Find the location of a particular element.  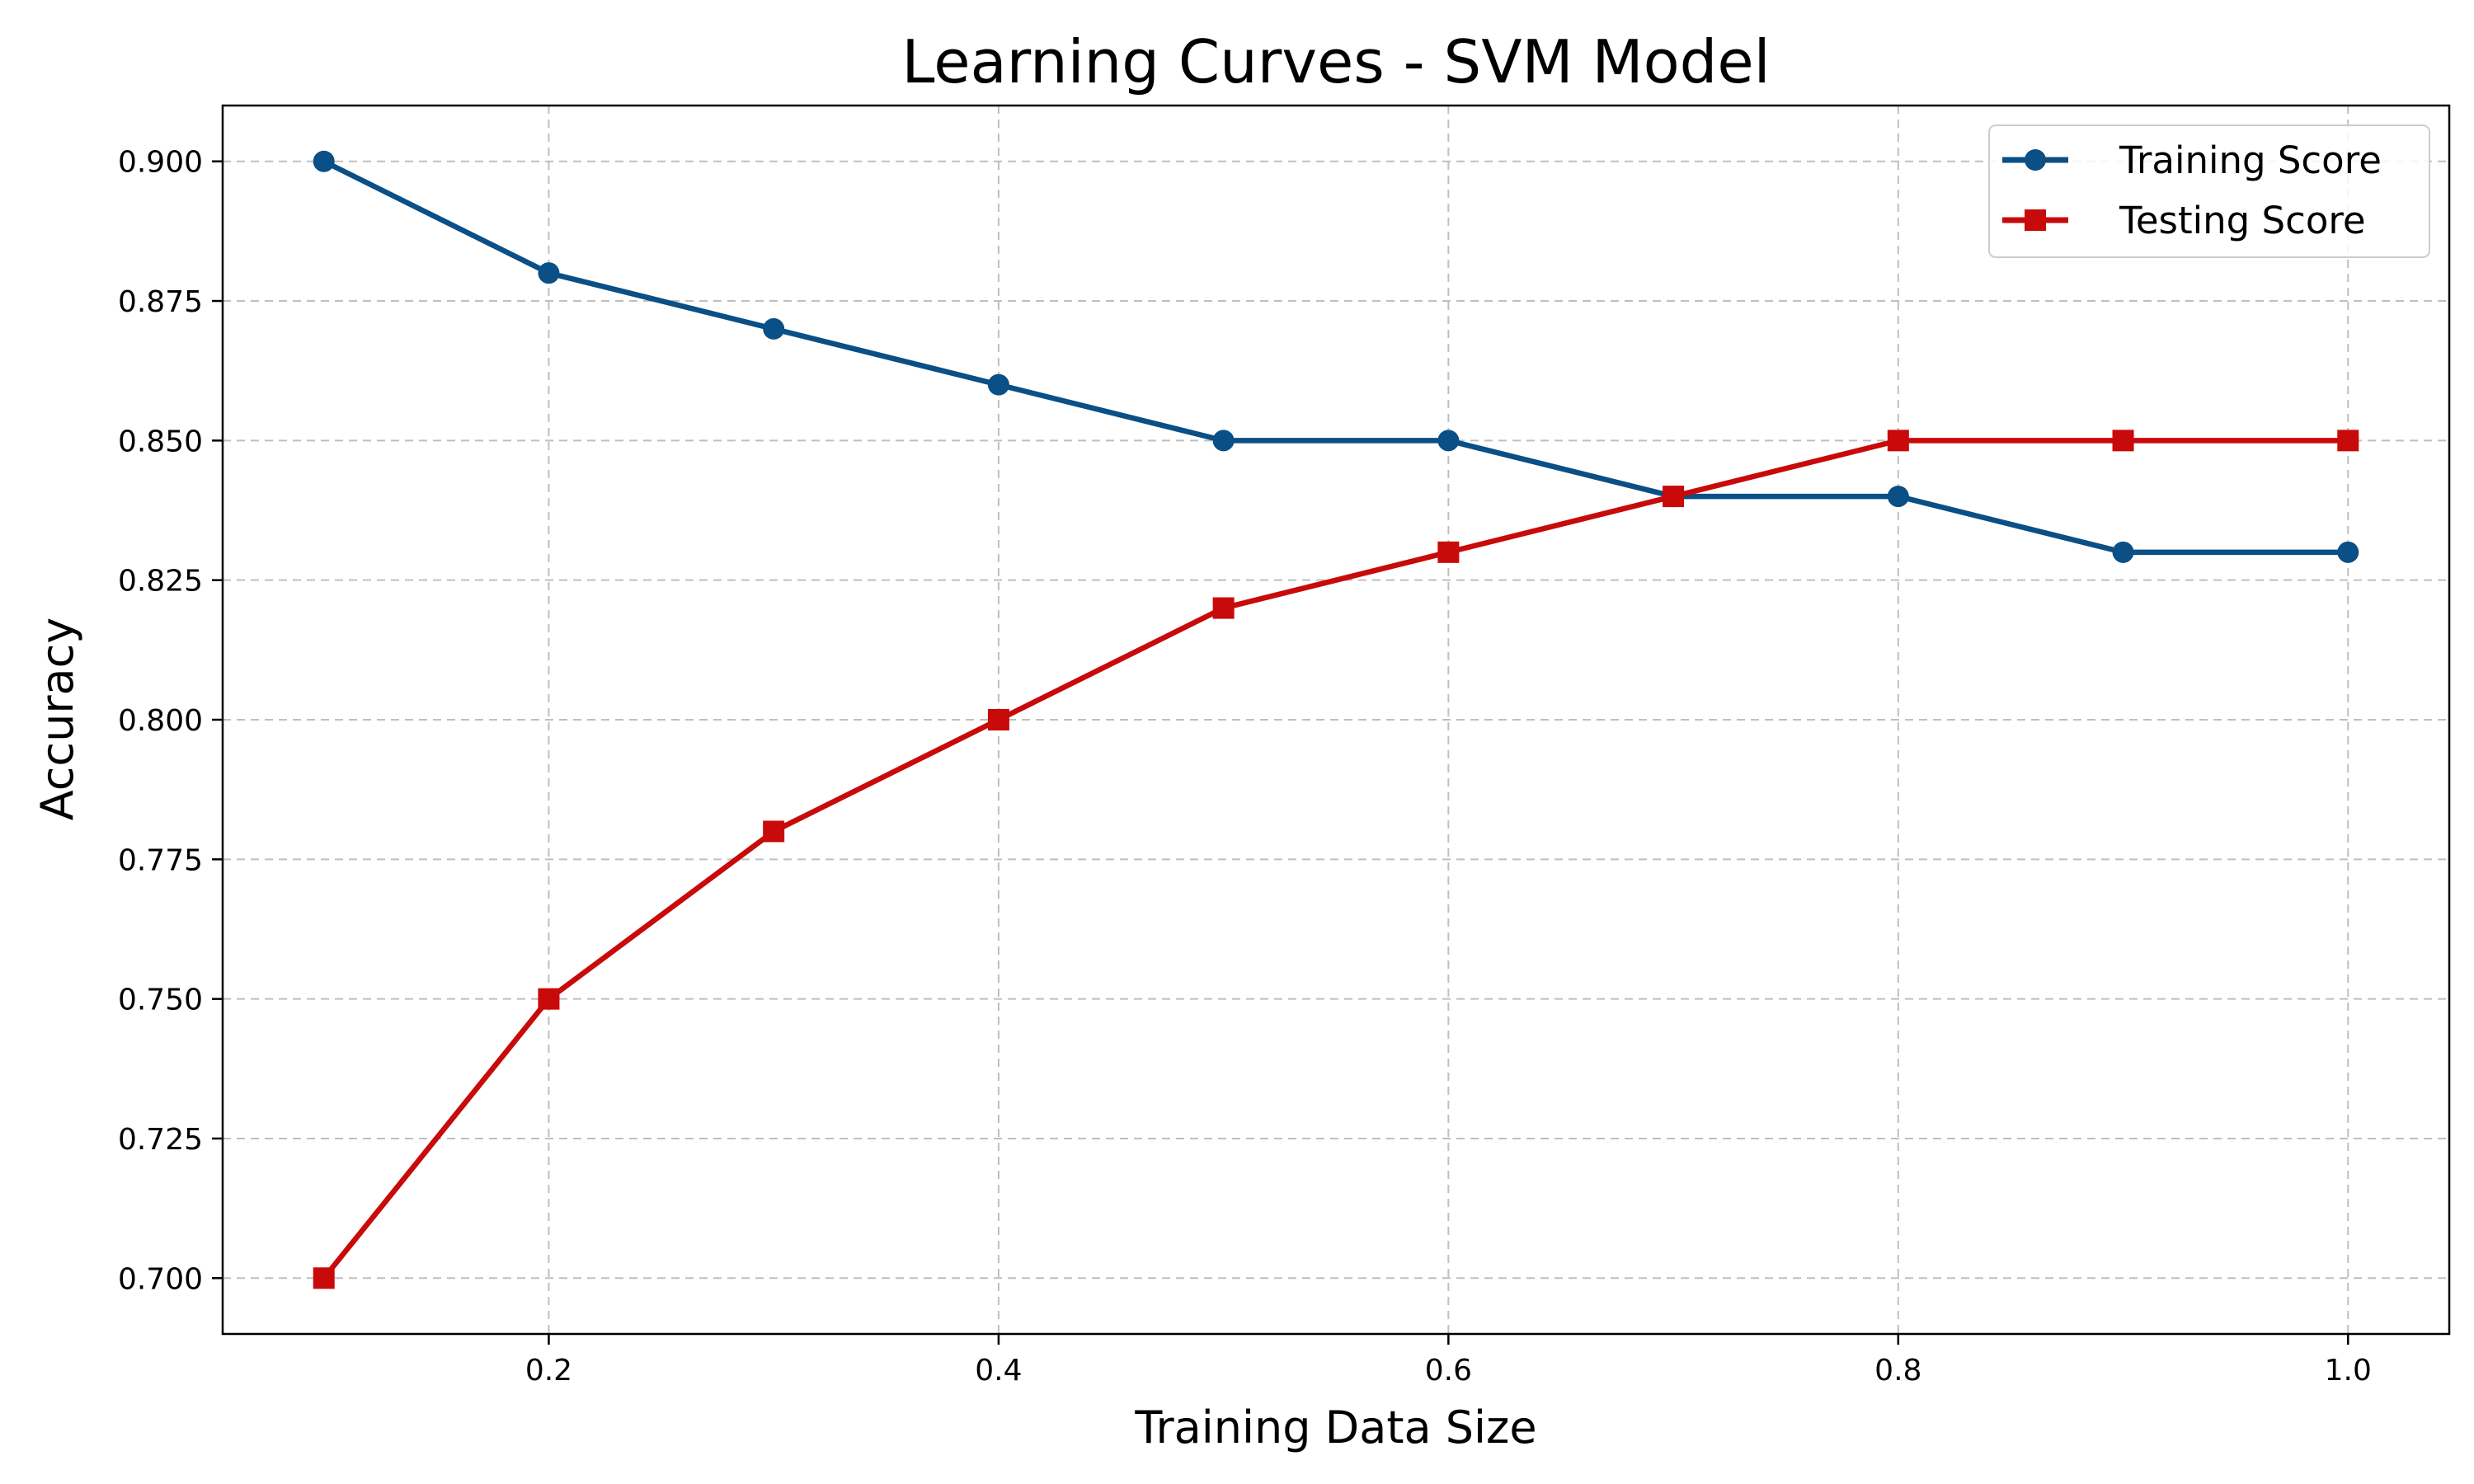

legend-marker-training-score is located at coordinates (2035, 160).